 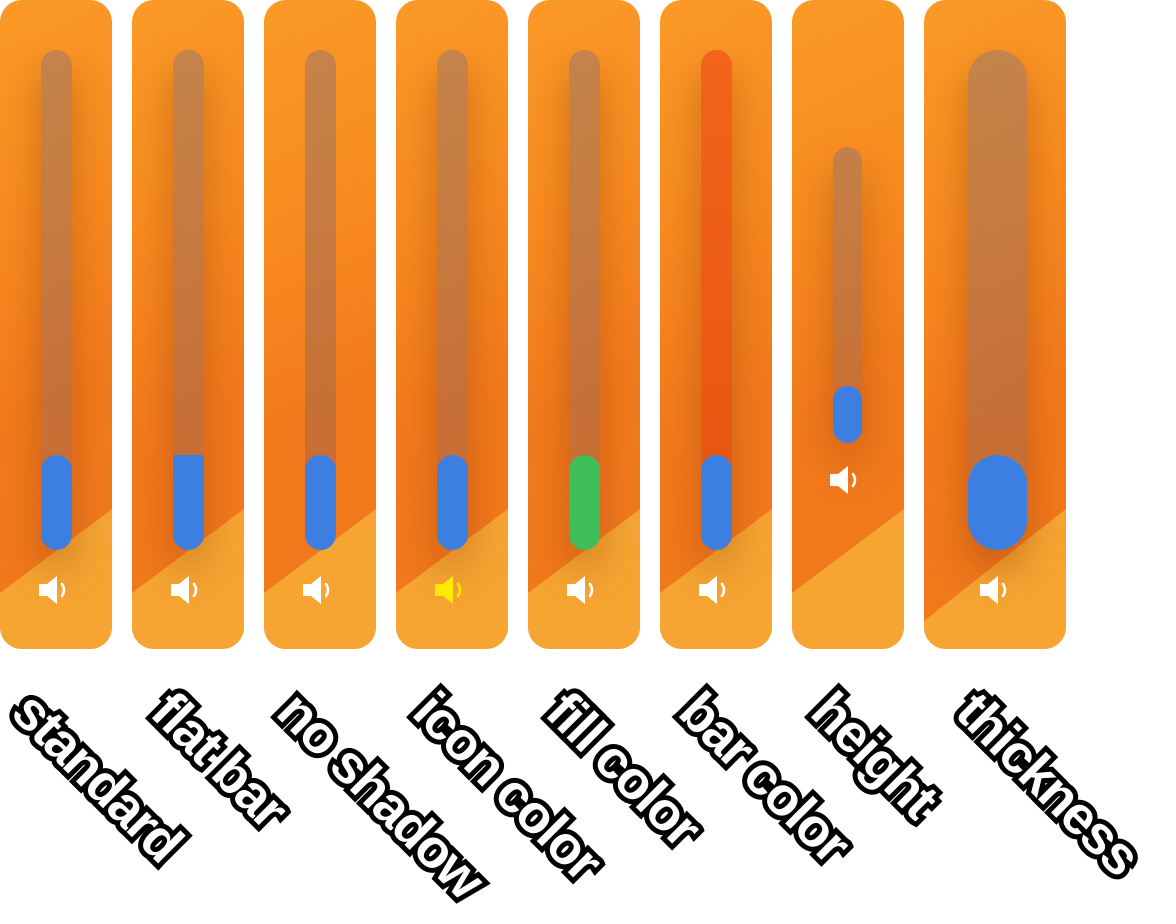 I want to click on volume-panel-fill-color, so click(x=584, y=324).